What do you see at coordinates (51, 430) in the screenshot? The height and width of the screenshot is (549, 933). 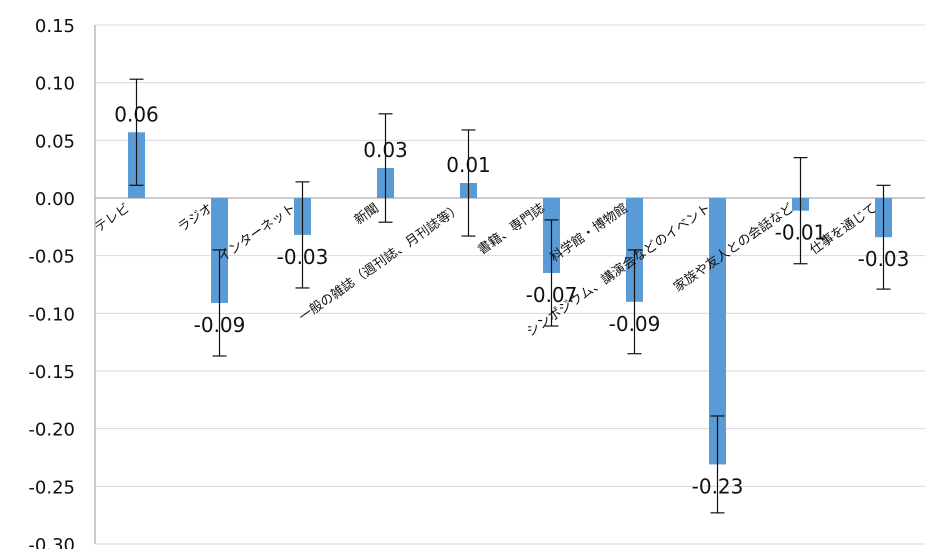 I see `y-tick-label: -0.20` at bounding box center [51, 430].